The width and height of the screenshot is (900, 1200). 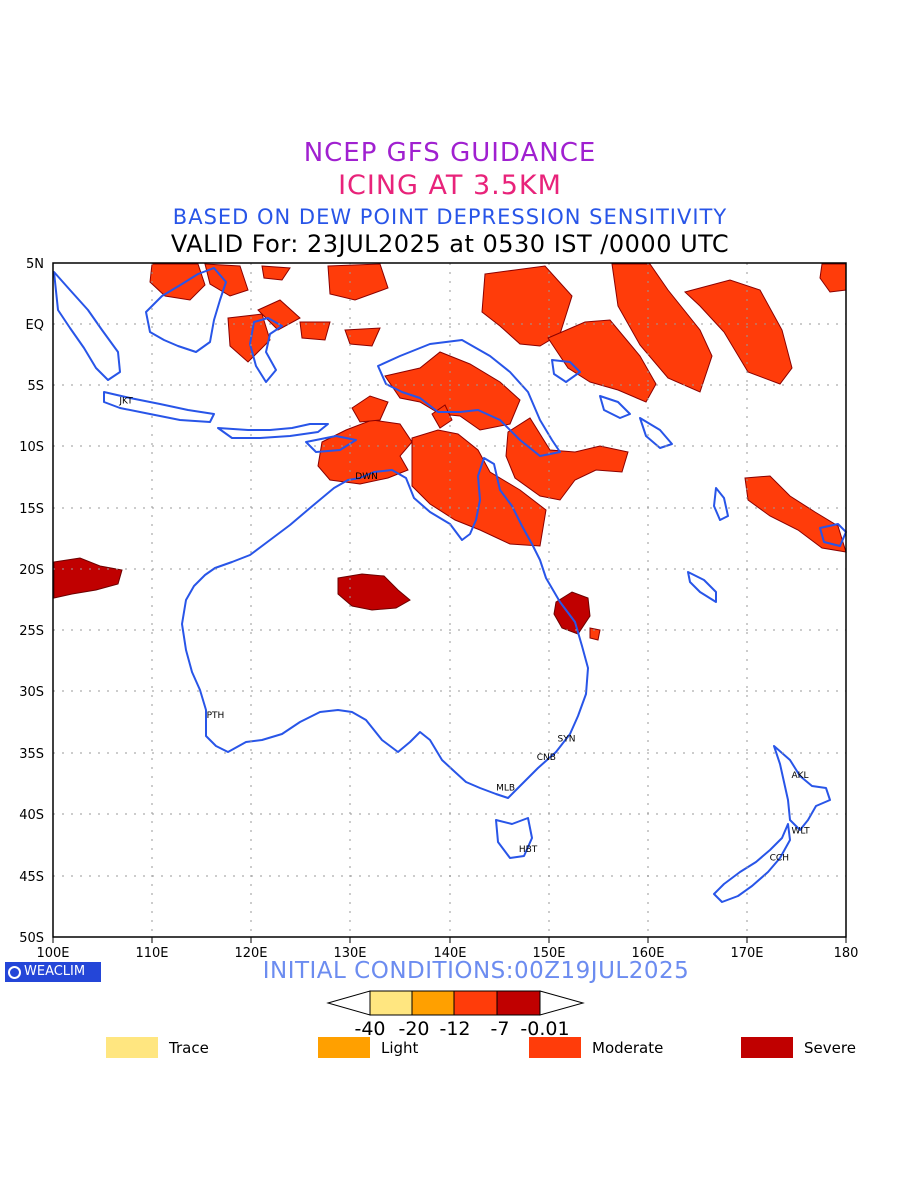 What do you see at coordinates (151, 953) in the screenshot?
I see `x-tick-label: 110E` at bounding box center [151, 953].